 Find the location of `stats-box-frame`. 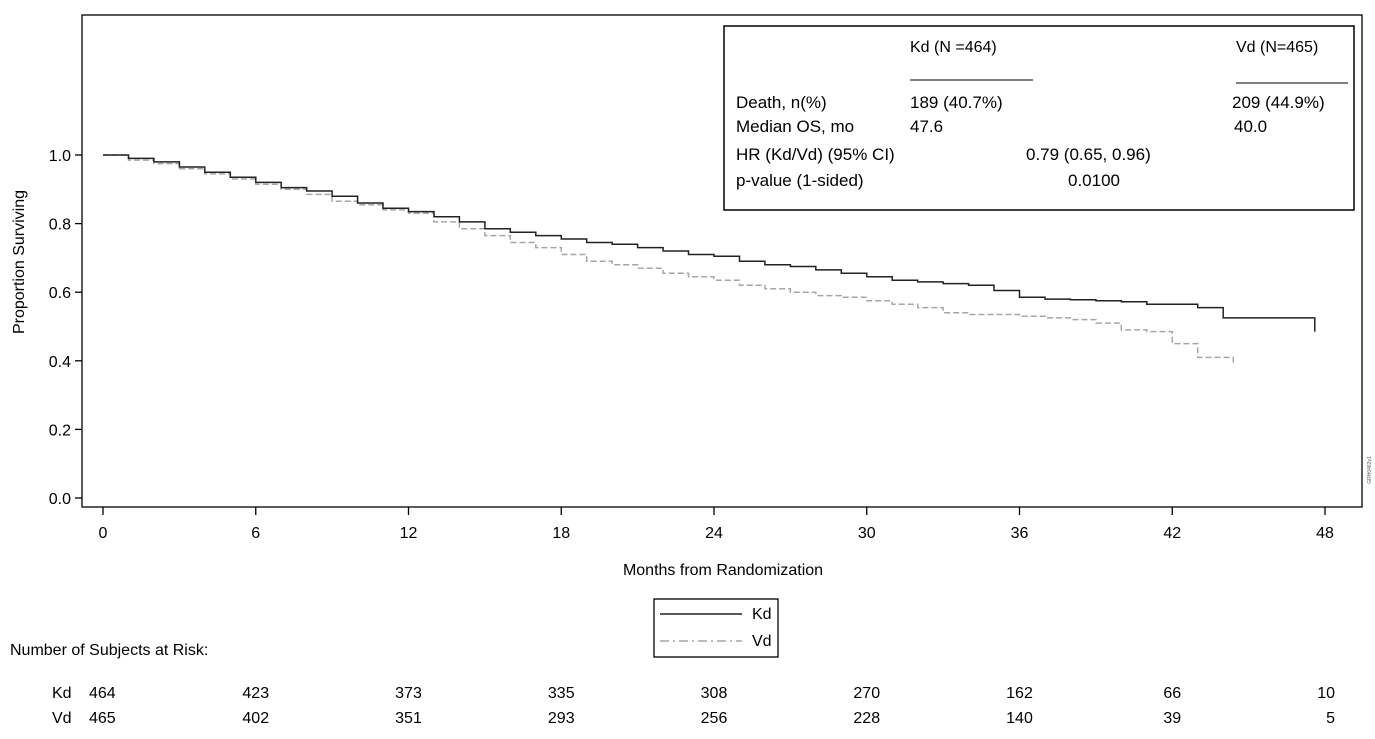

stats-box-frame is located at coordinates (1039, 118).